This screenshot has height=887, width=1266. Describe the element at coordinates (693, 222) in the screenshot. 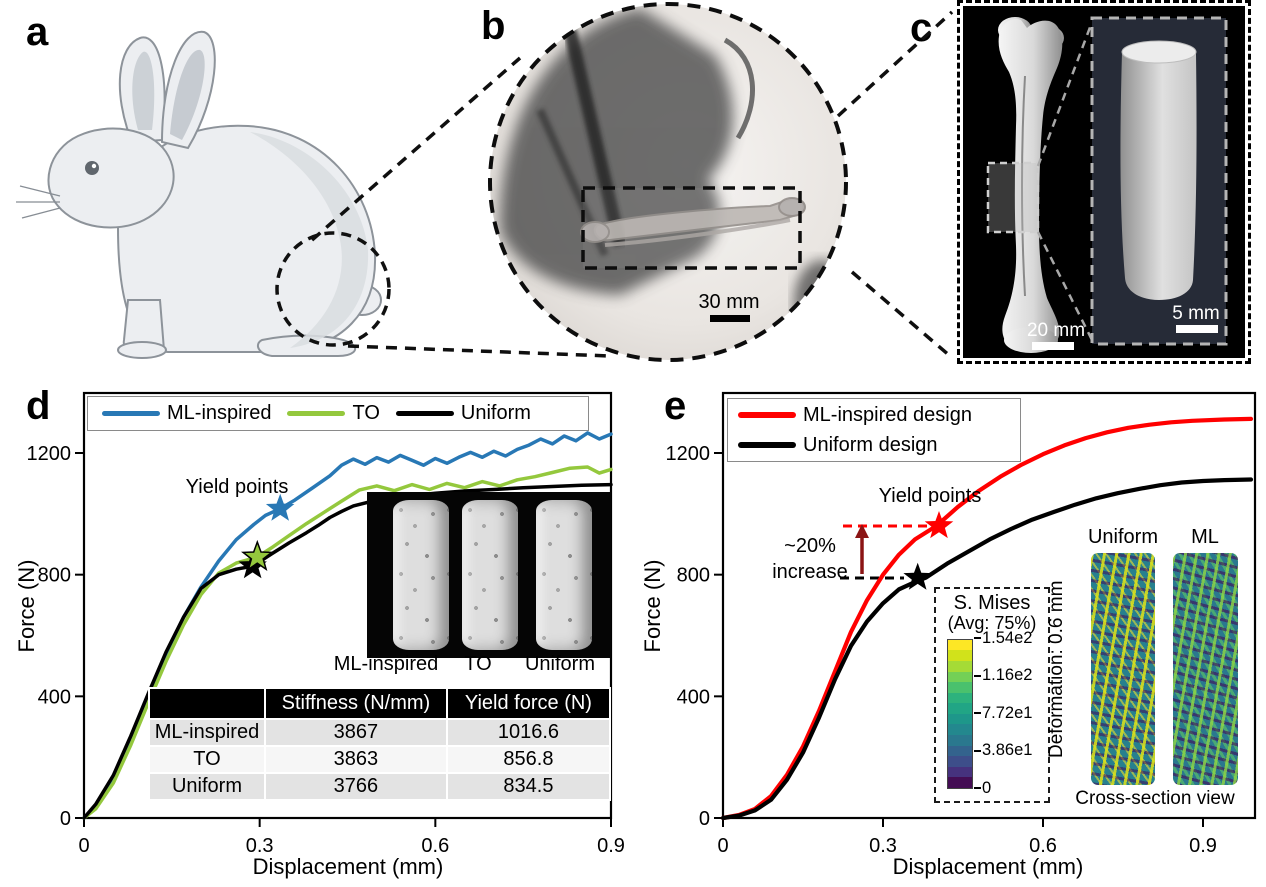

I see `xray-tibia-bone` at that location.